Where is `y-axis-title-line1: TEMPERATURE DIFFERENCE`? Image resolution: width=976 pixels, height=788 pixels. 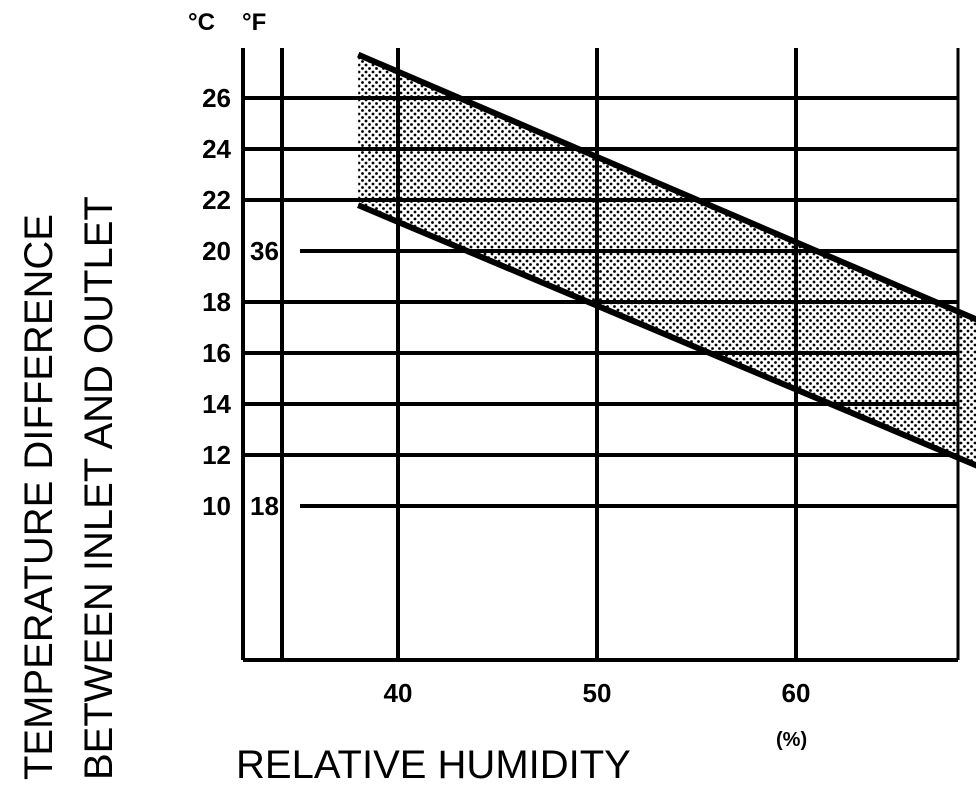 y-axis-title-line1: TEMPERATURE DIFFERENCE is located at coordinates (39, 497).